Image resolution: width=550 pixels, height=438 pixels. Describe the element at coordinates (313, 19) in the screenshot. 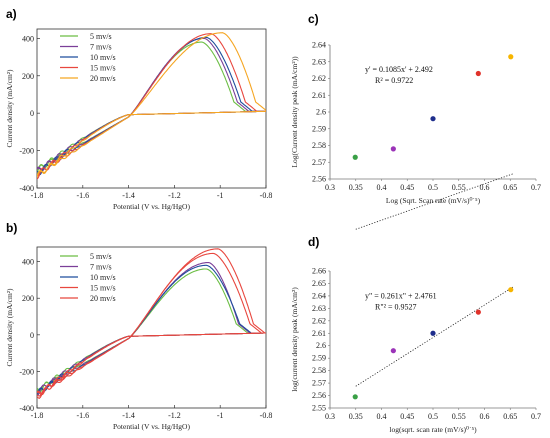

I see `panel-letter: c)` at that location.